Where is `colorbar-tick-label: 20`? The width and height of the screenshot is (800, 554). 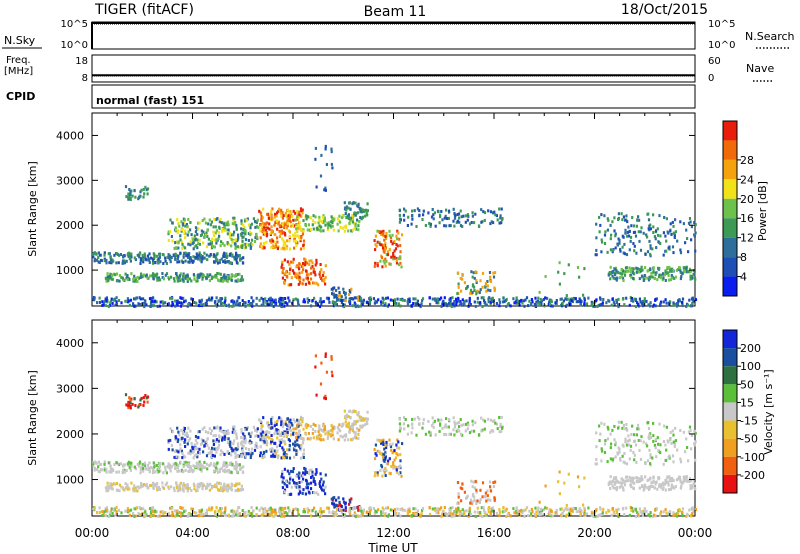
colorbar-tick-label: 20 is located at coordinates (747, 199).